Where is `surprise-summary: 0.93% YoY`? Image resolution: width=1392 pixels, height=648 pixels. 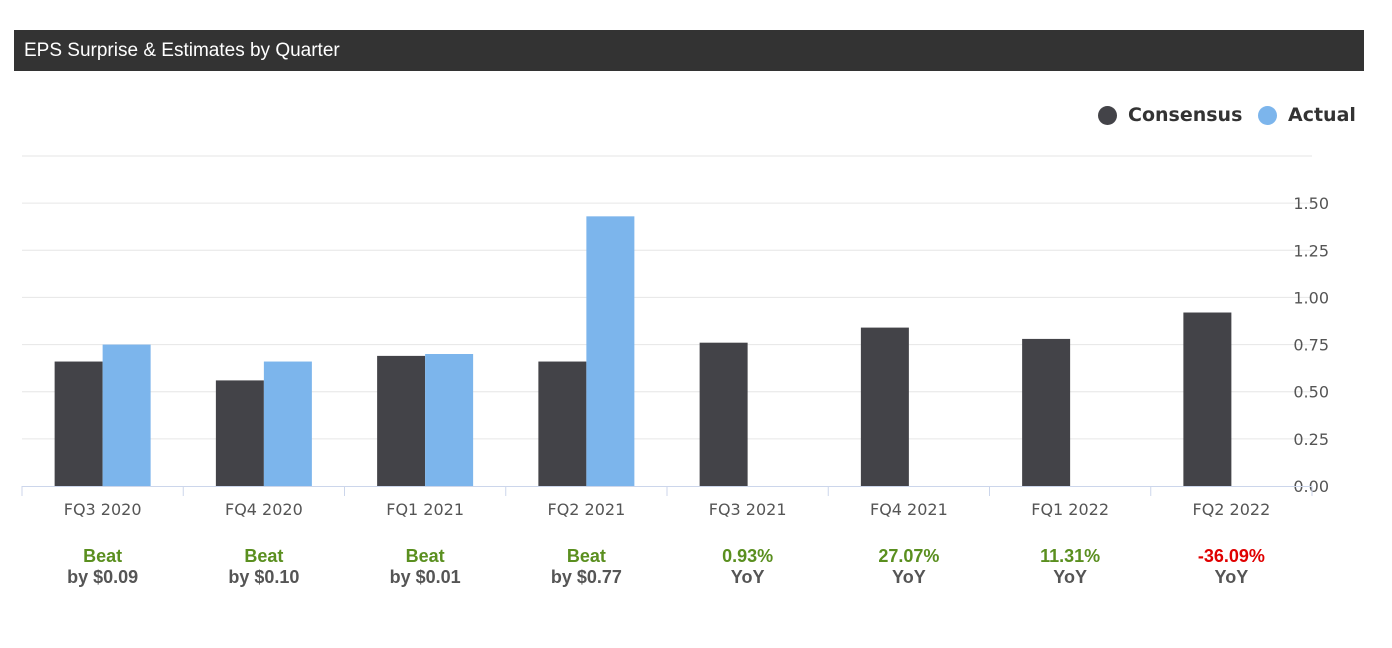 surprise-summary: 0.93% YoY is located at coordinates (748, 567).